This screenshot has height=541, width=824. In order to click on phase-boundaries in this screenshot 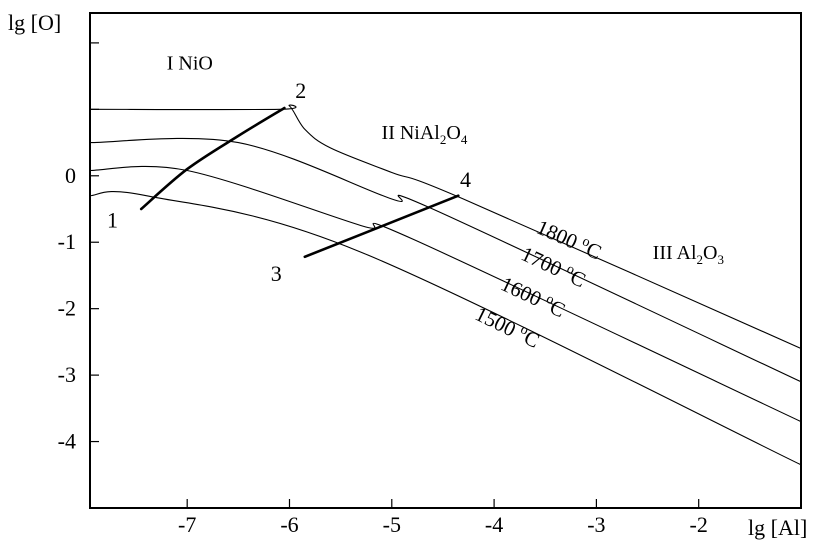, I will do `click(299, 182)`.